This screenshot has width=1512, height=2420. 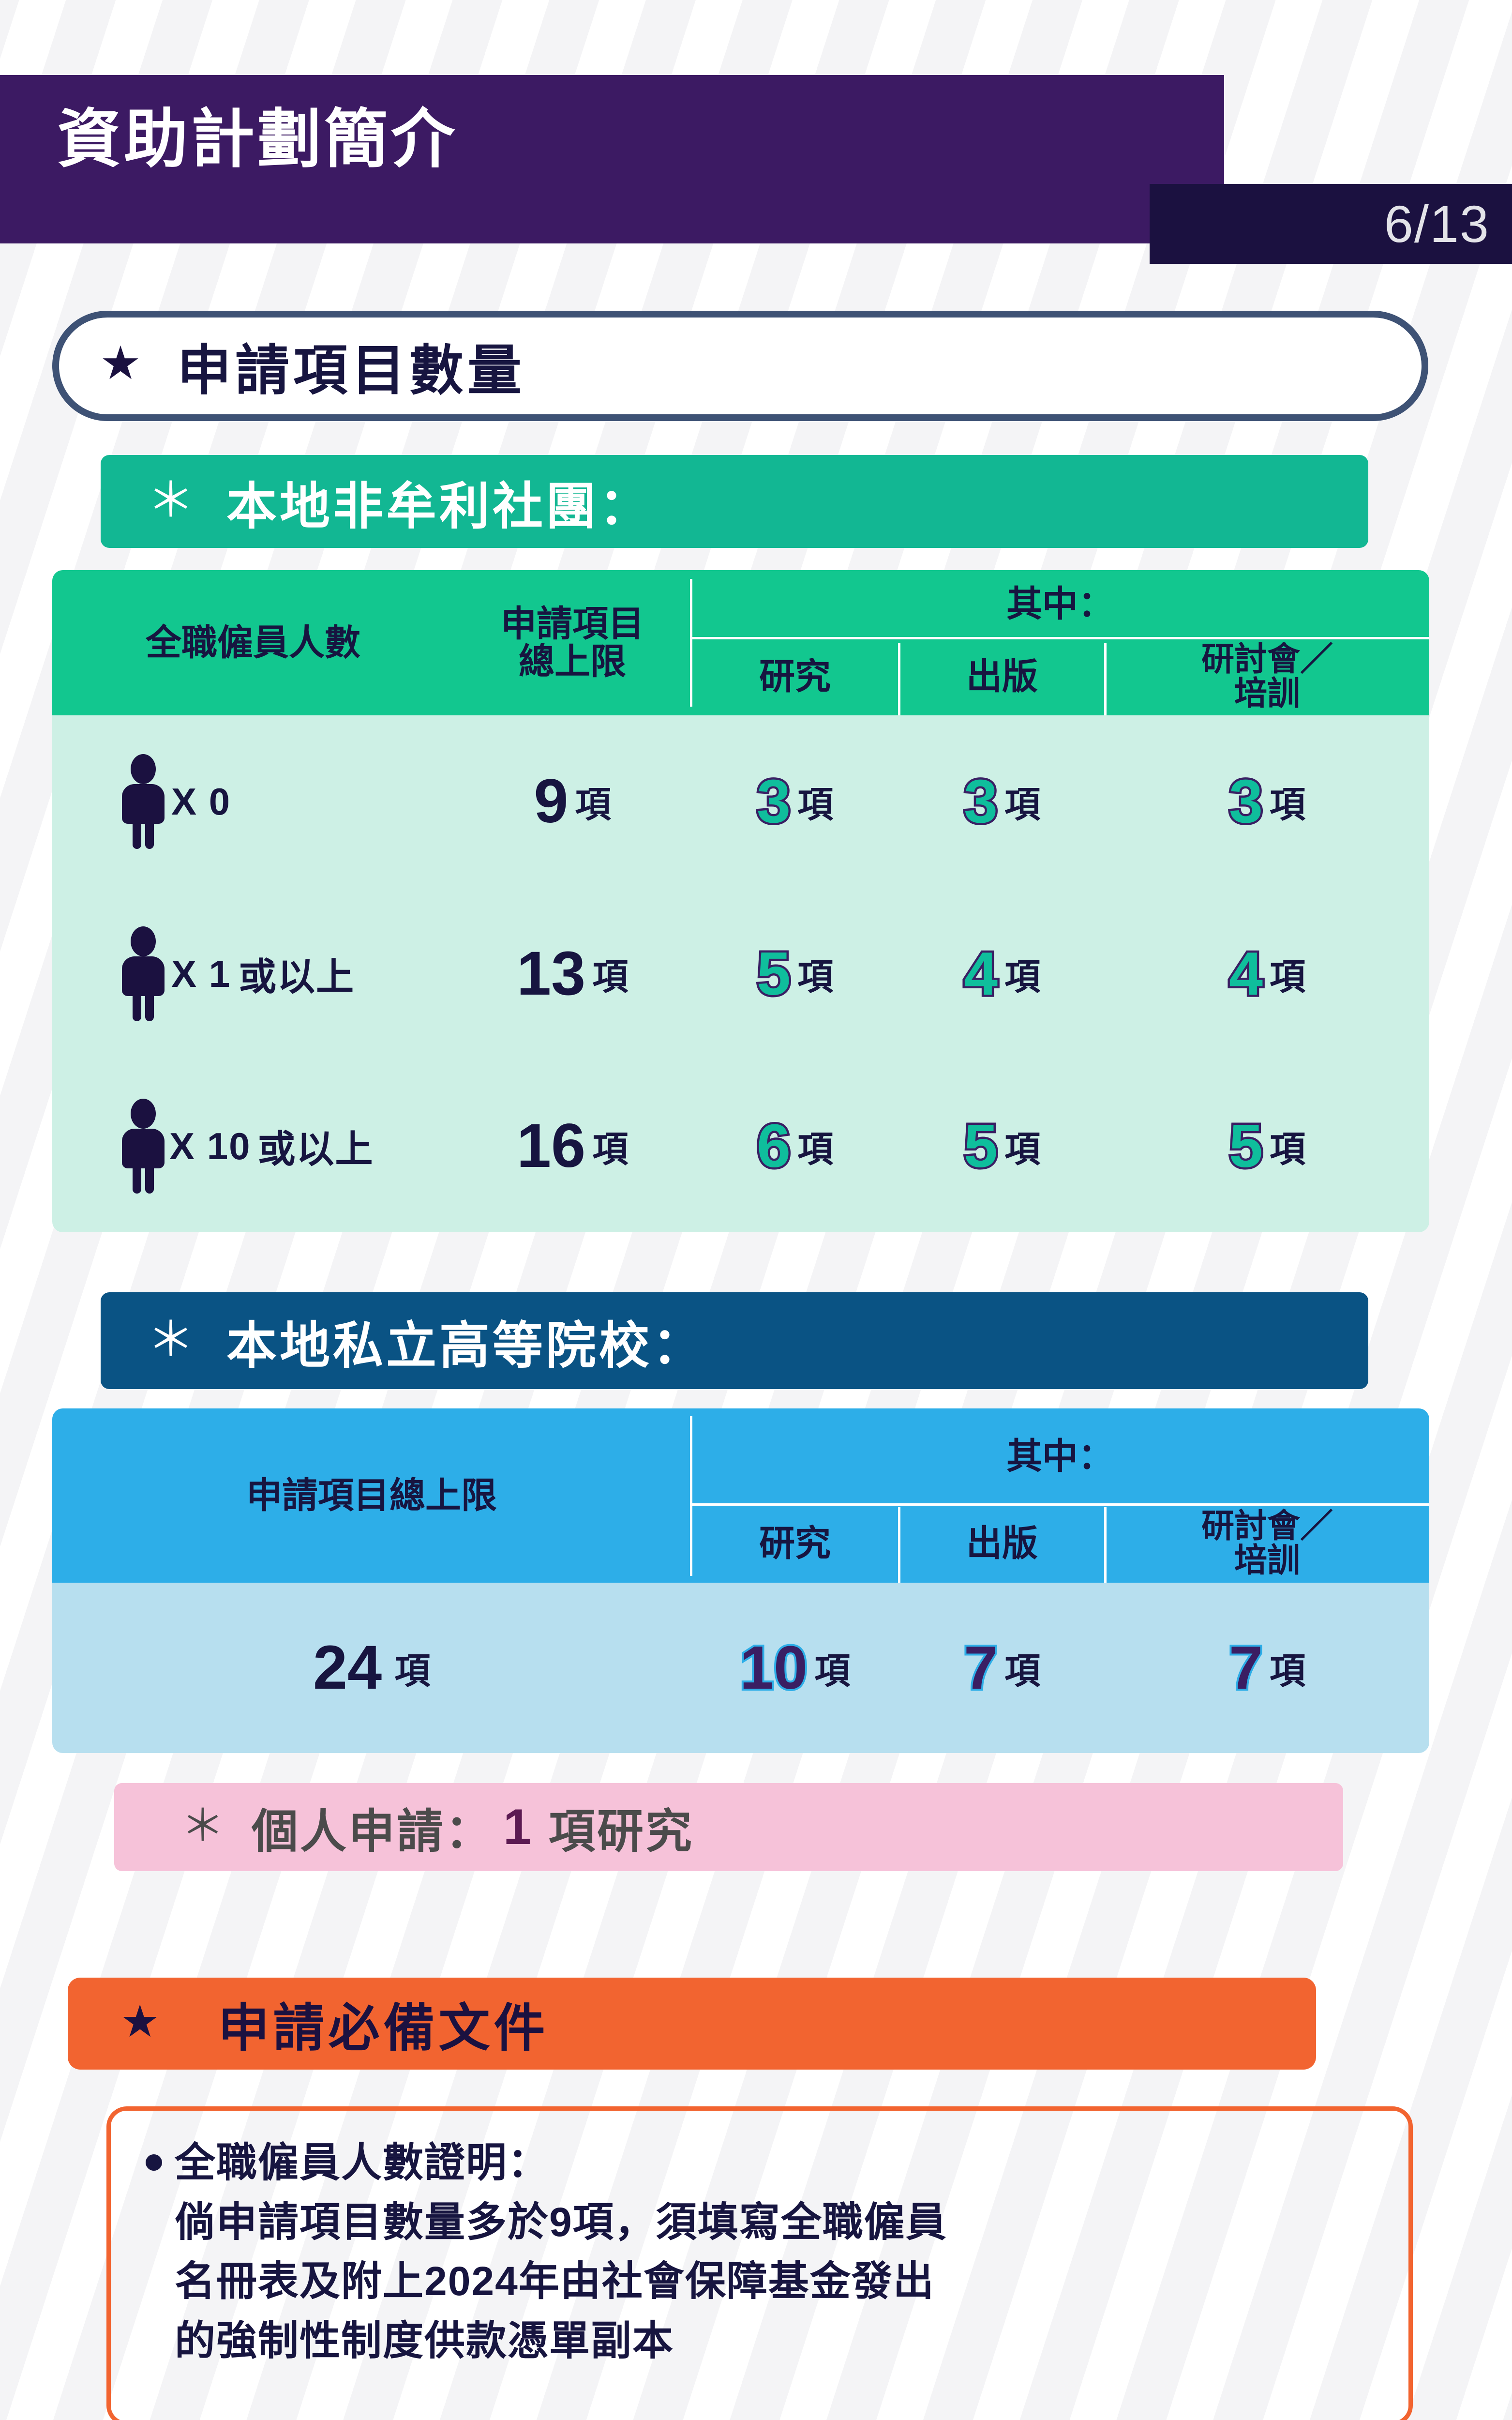 I want to click on column-header-total-cap: 申請項目總上限, so click(x=371, y=1495).